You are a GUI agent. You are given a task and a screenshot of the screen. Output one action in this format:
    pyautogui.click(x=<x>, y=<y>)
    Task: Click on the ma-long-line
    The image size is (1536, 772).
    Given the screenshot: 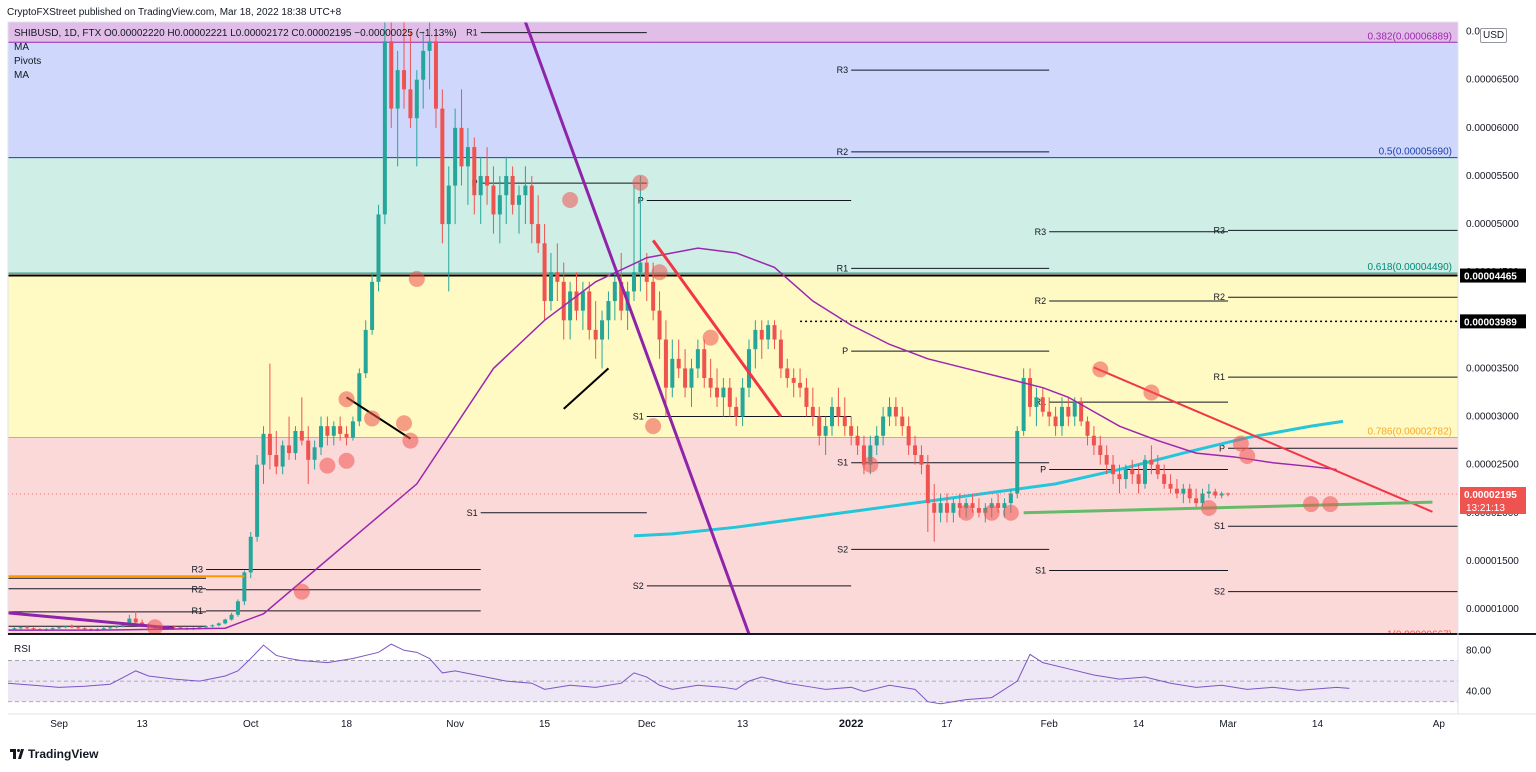 What is the action you would take?
    pyautogui.click(x=988, y=478)
    